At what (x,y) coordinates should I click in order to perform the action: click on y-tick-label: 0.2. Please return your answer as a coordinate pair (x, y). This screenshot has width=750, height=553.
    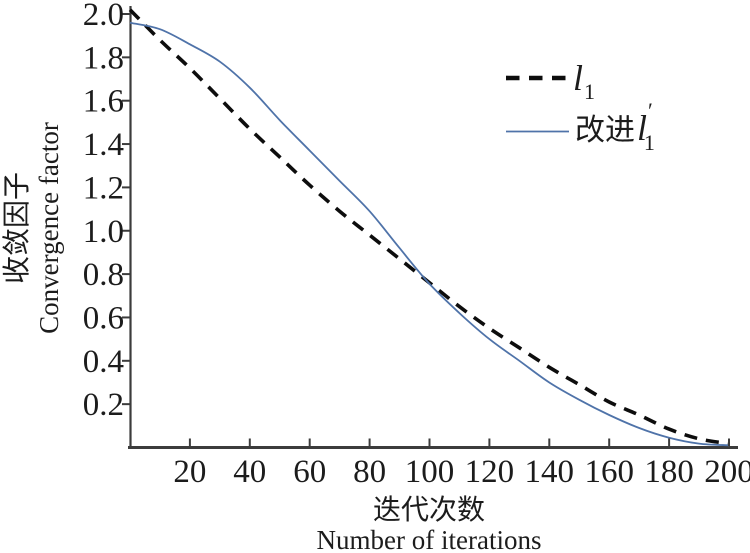
    Looking at the image, I should click on (103, 405).